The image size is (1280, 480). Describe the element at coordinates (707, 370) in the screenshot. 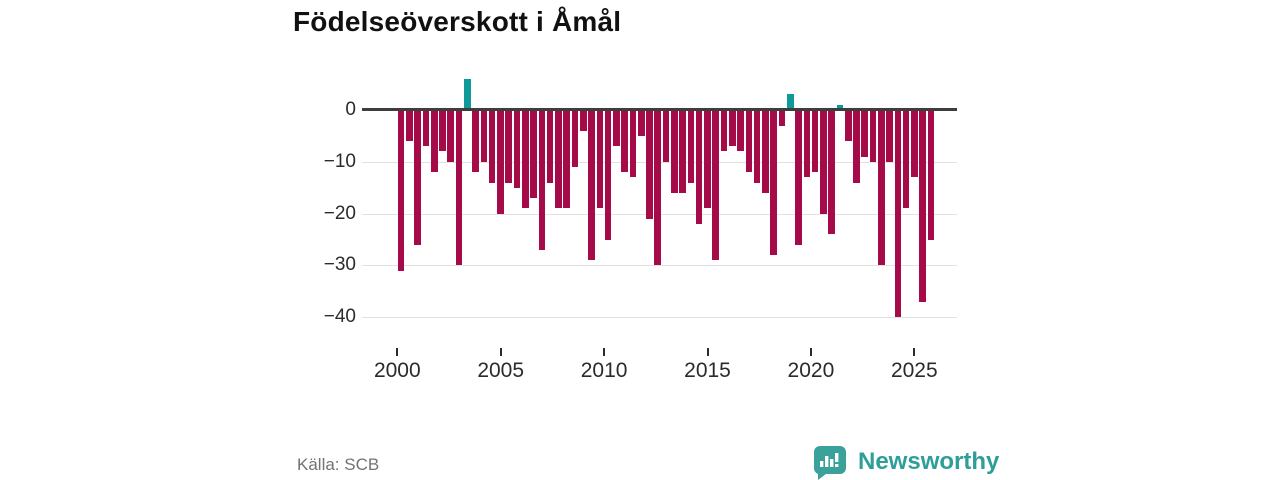

I see `x-tick-label: 2015` at that location.